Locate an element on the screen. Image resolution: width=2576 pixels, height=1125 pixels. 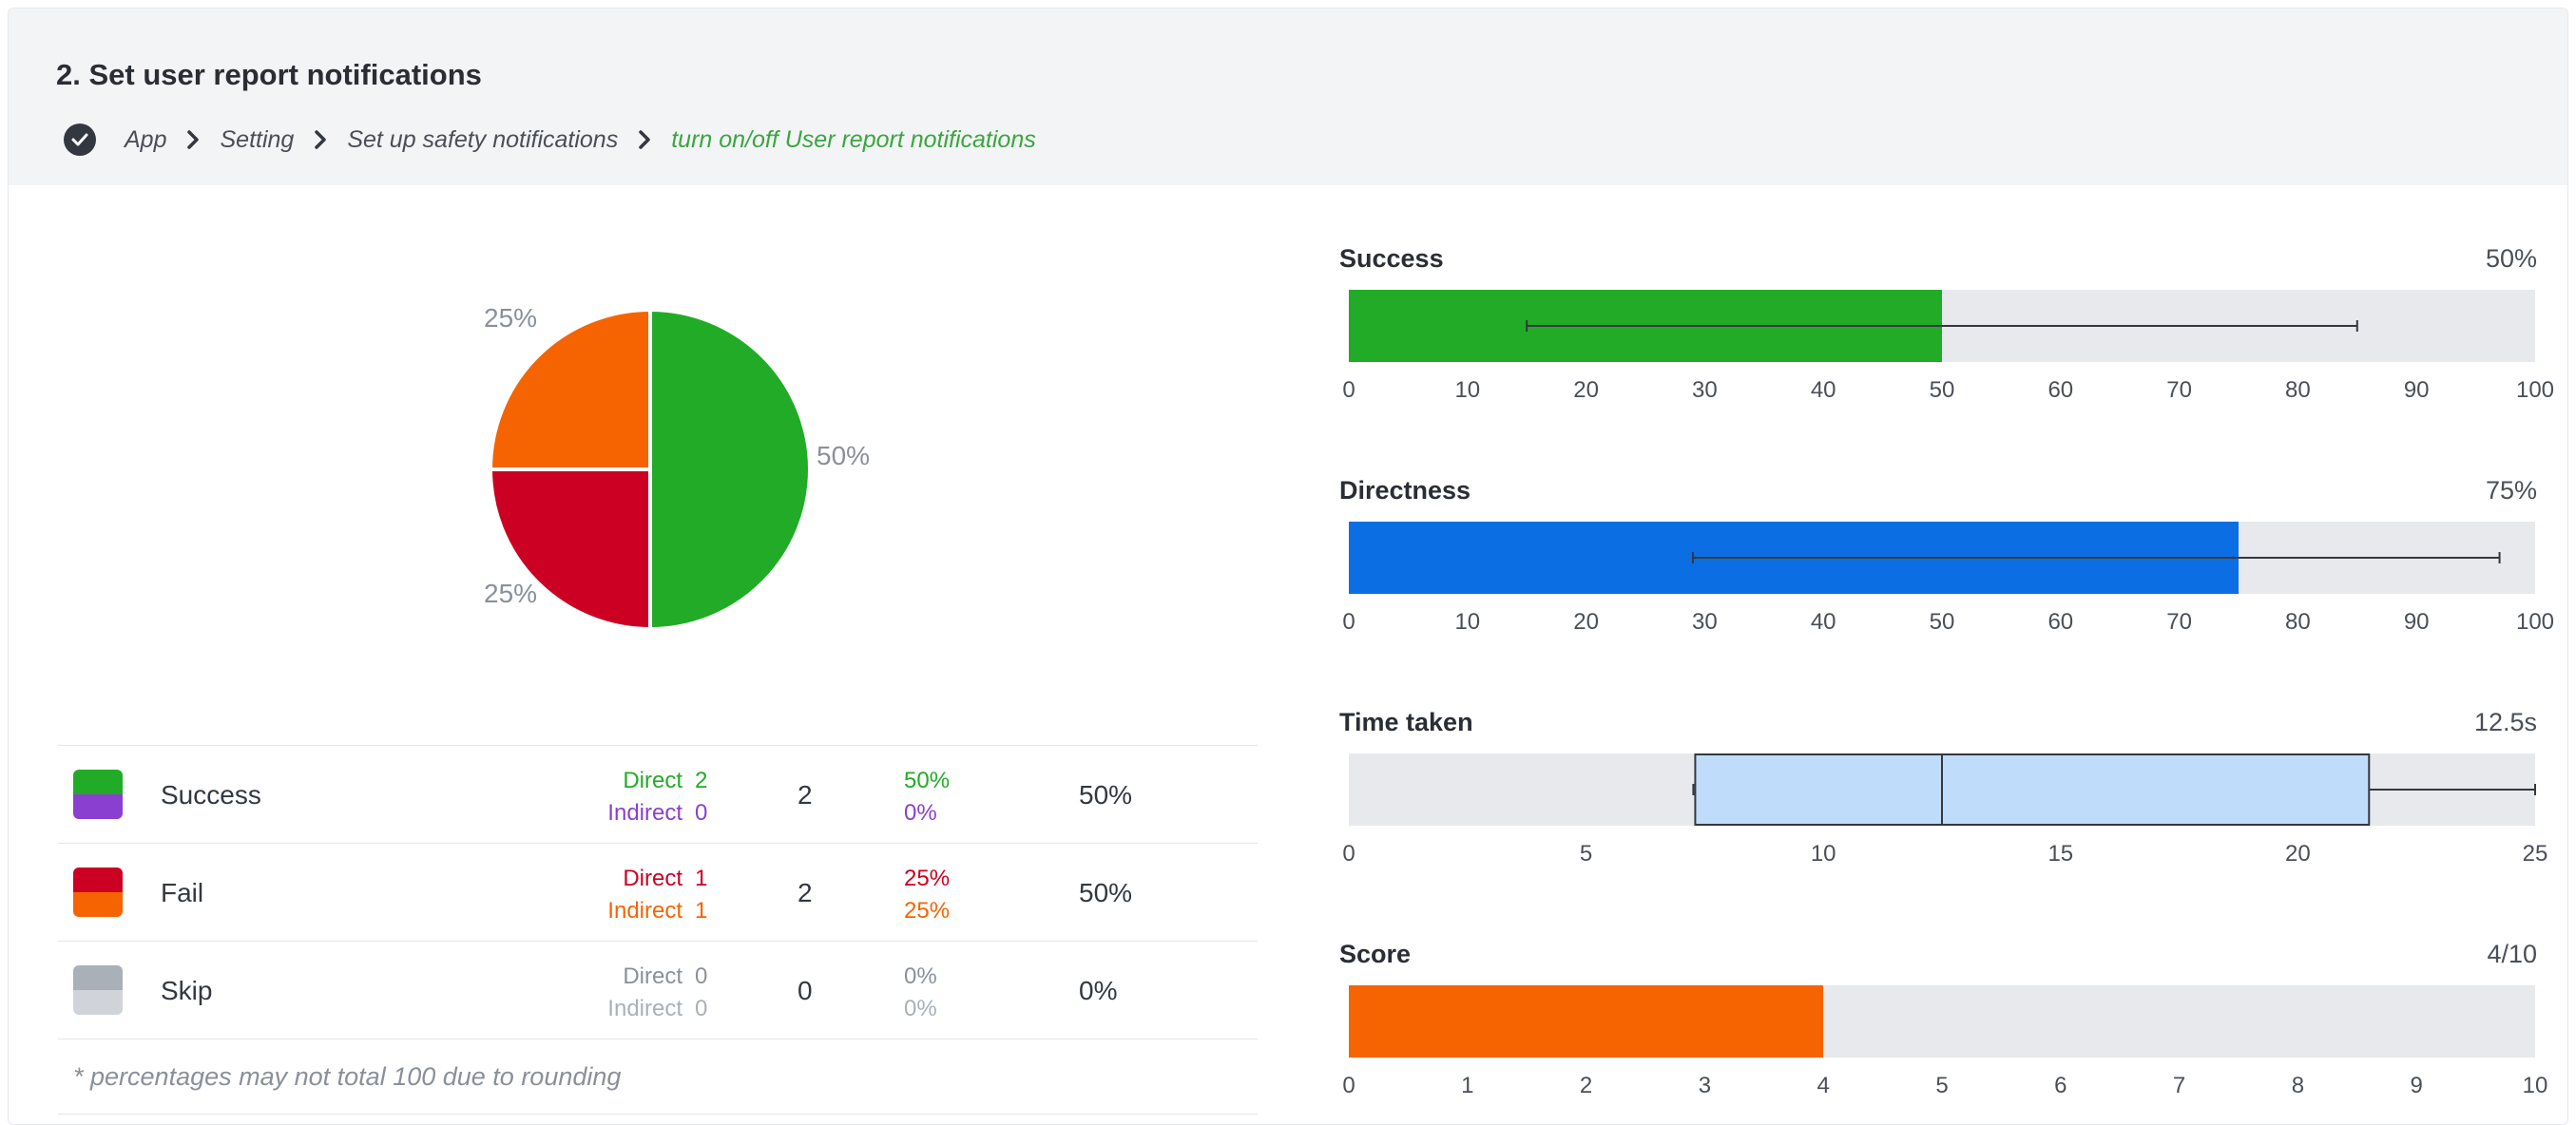
breadcrumb-item-setting: Setting is located at coordinates (257, 139).